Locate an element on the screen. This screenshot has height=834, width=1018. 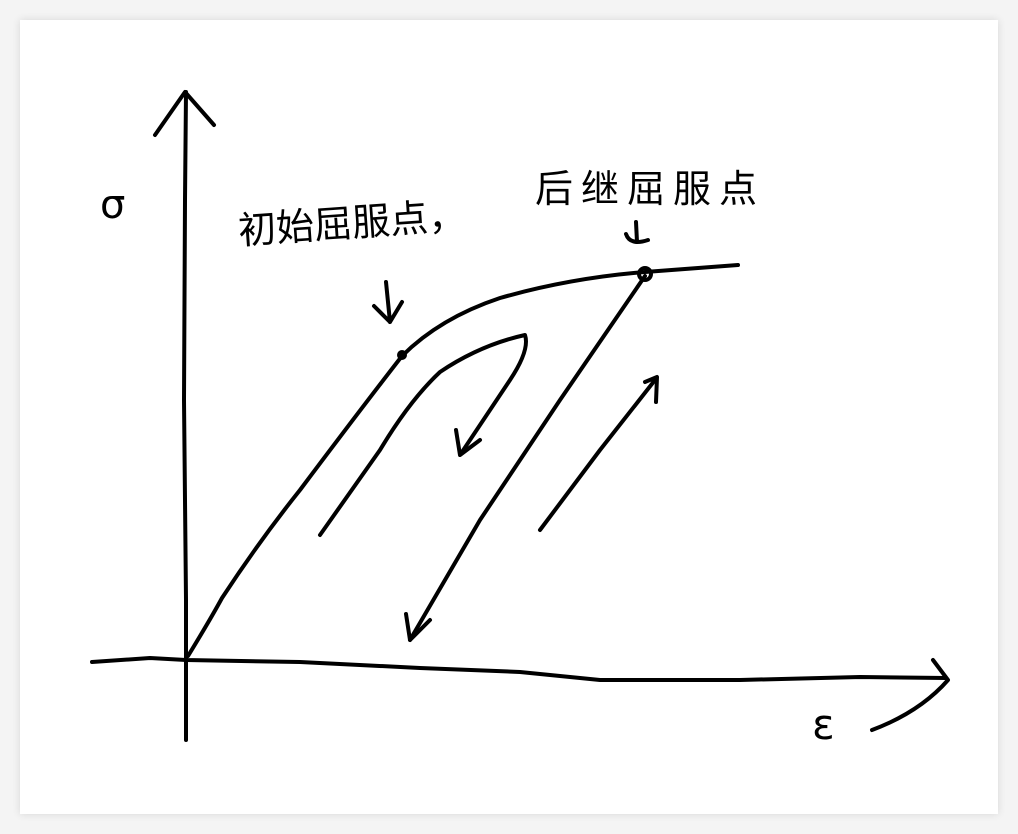
inner-loop-arrowhead is located at coordinates (468, 442).